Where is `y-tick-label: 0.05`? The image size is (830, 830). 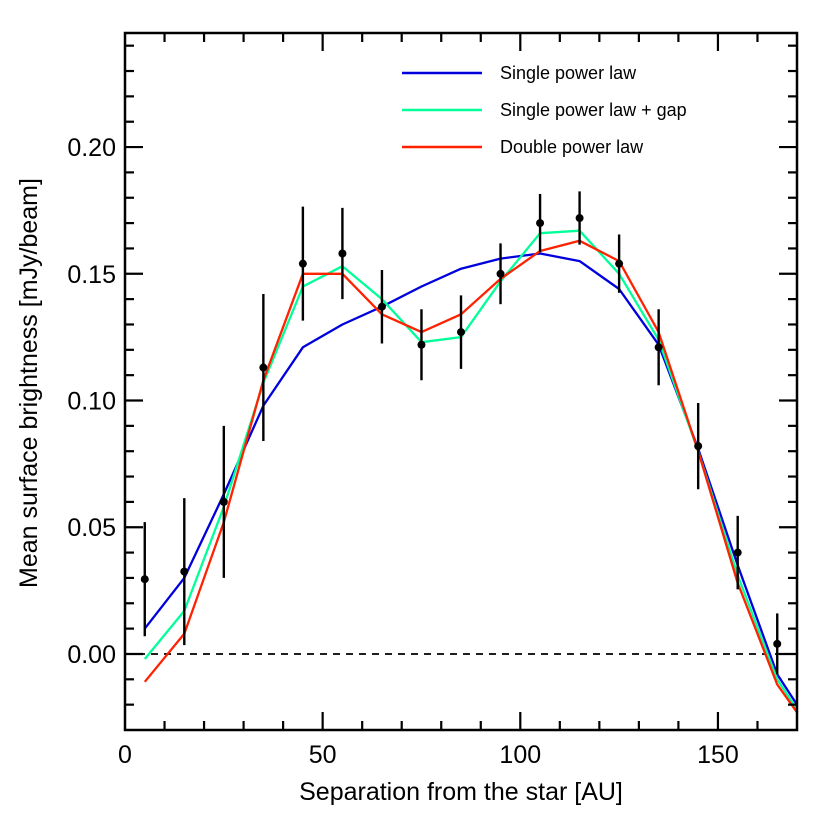 y-tick-label: 0.05 is located at coordinates (91, 528).